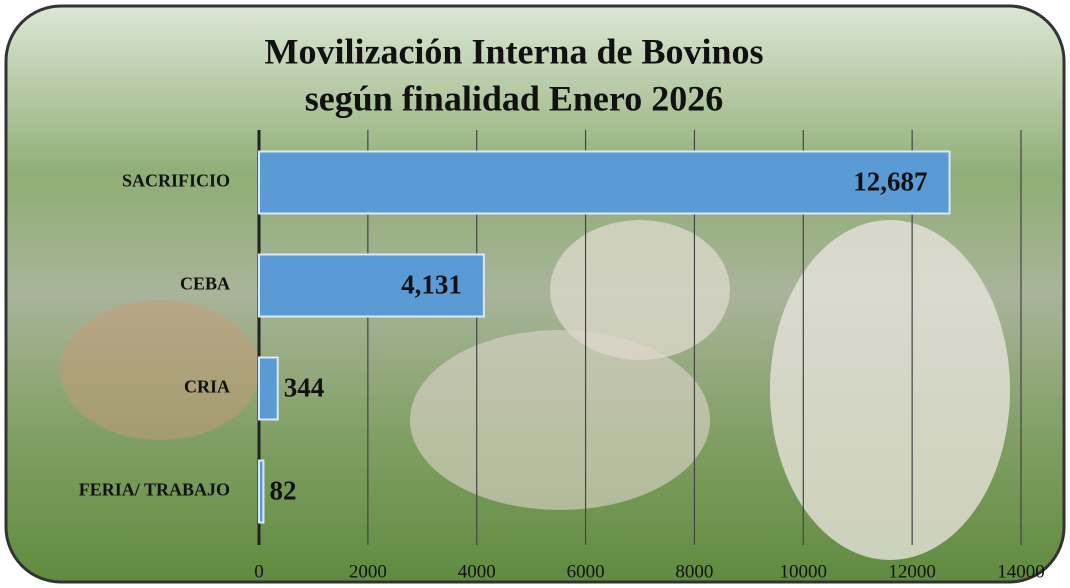 The width and height of the screenshot is (1070, 588). I want to click on x-tick-label: 2000, so click(368, 571).